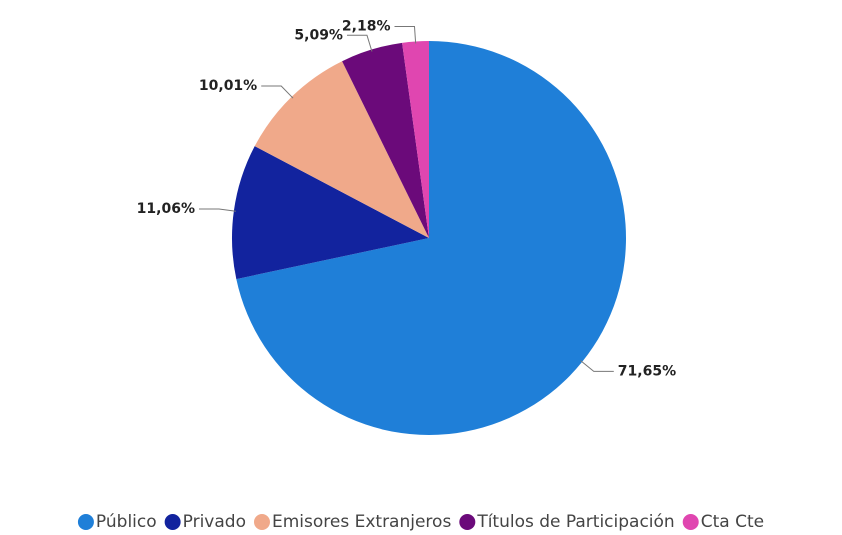 The image size is (842, 535). I want to click on legend-label: Cta Cte, so click(732, 522).